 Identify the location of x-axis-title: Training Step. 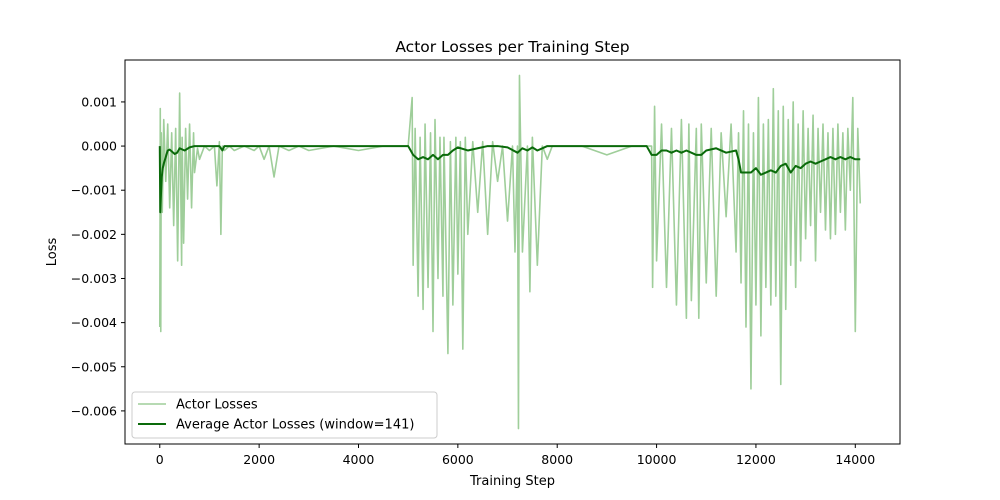
(512, 481).